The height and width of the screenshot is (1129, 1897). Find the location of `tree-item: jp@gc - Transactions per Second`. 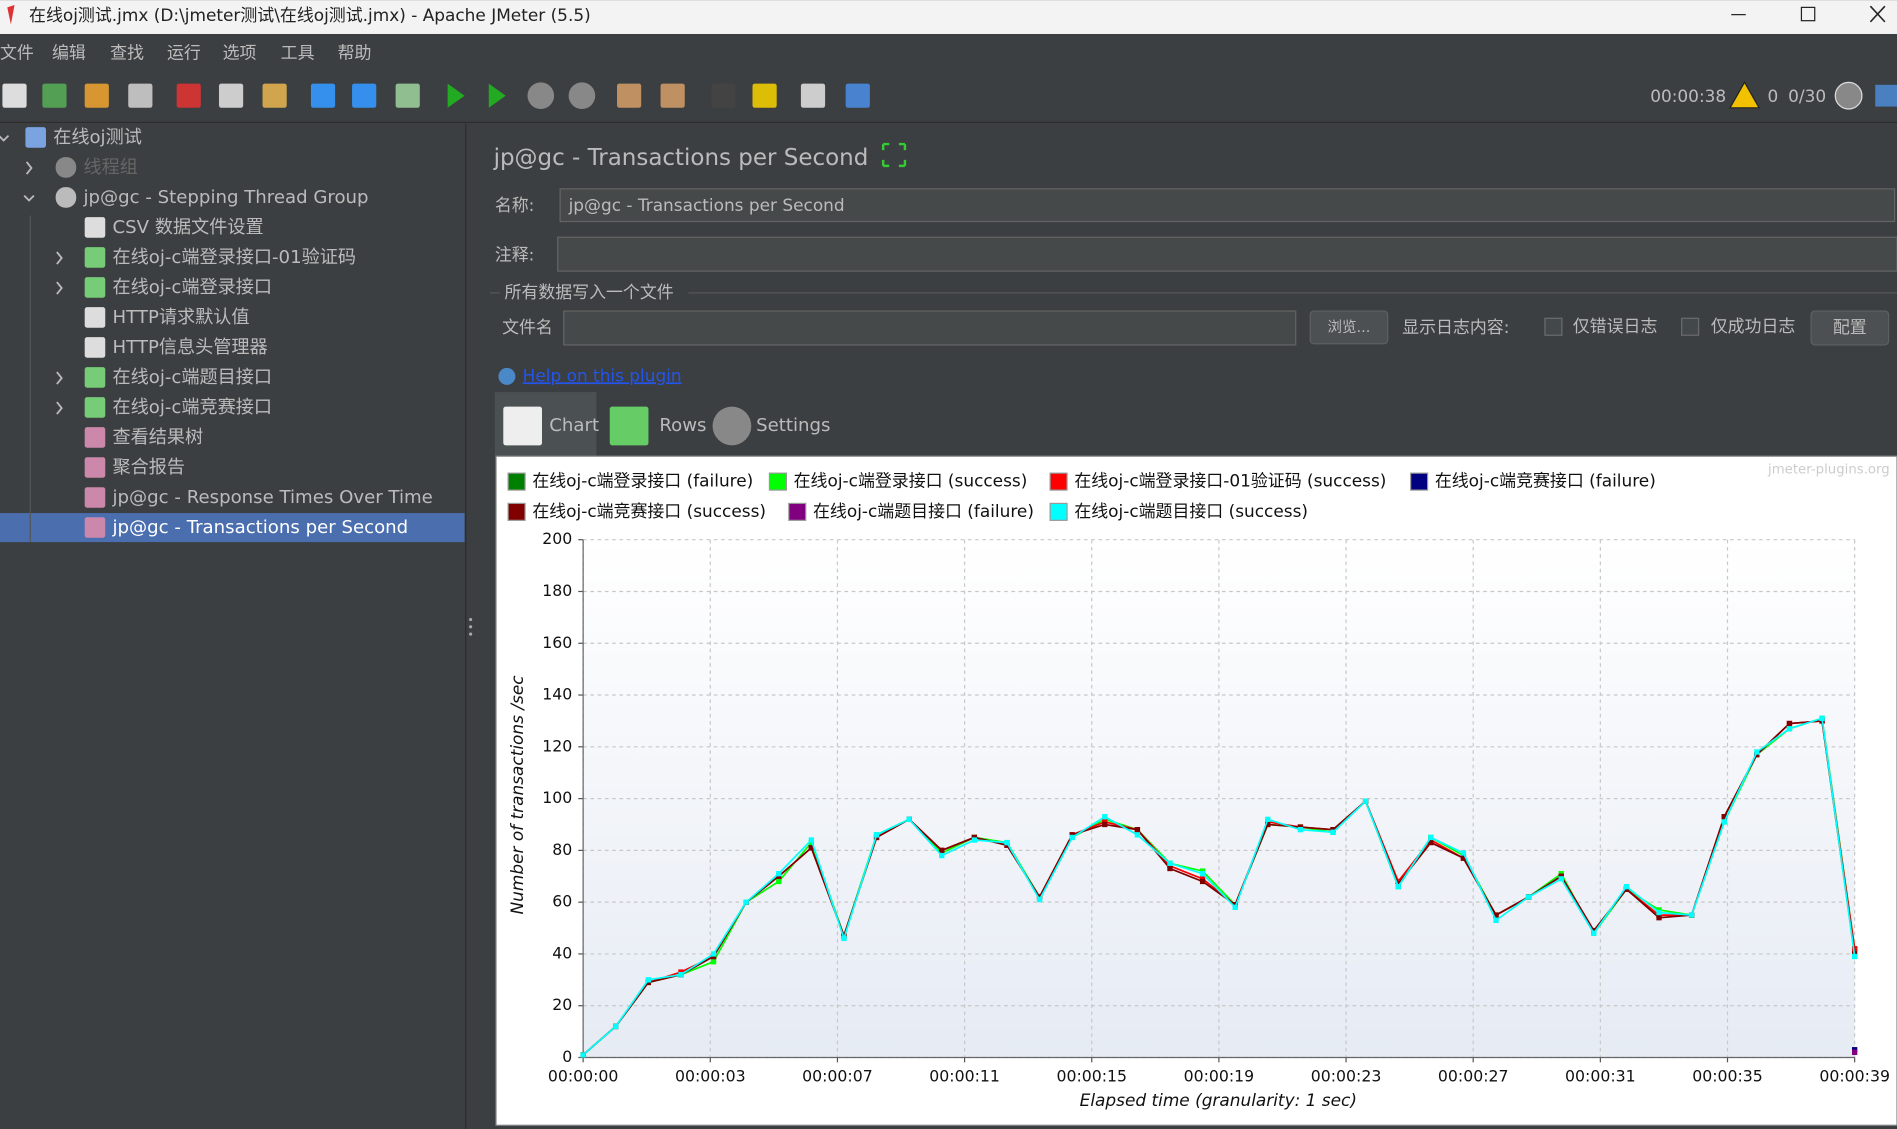

tree-item: jp@gc - Transactions per Second is located at coordinates (260, 527).